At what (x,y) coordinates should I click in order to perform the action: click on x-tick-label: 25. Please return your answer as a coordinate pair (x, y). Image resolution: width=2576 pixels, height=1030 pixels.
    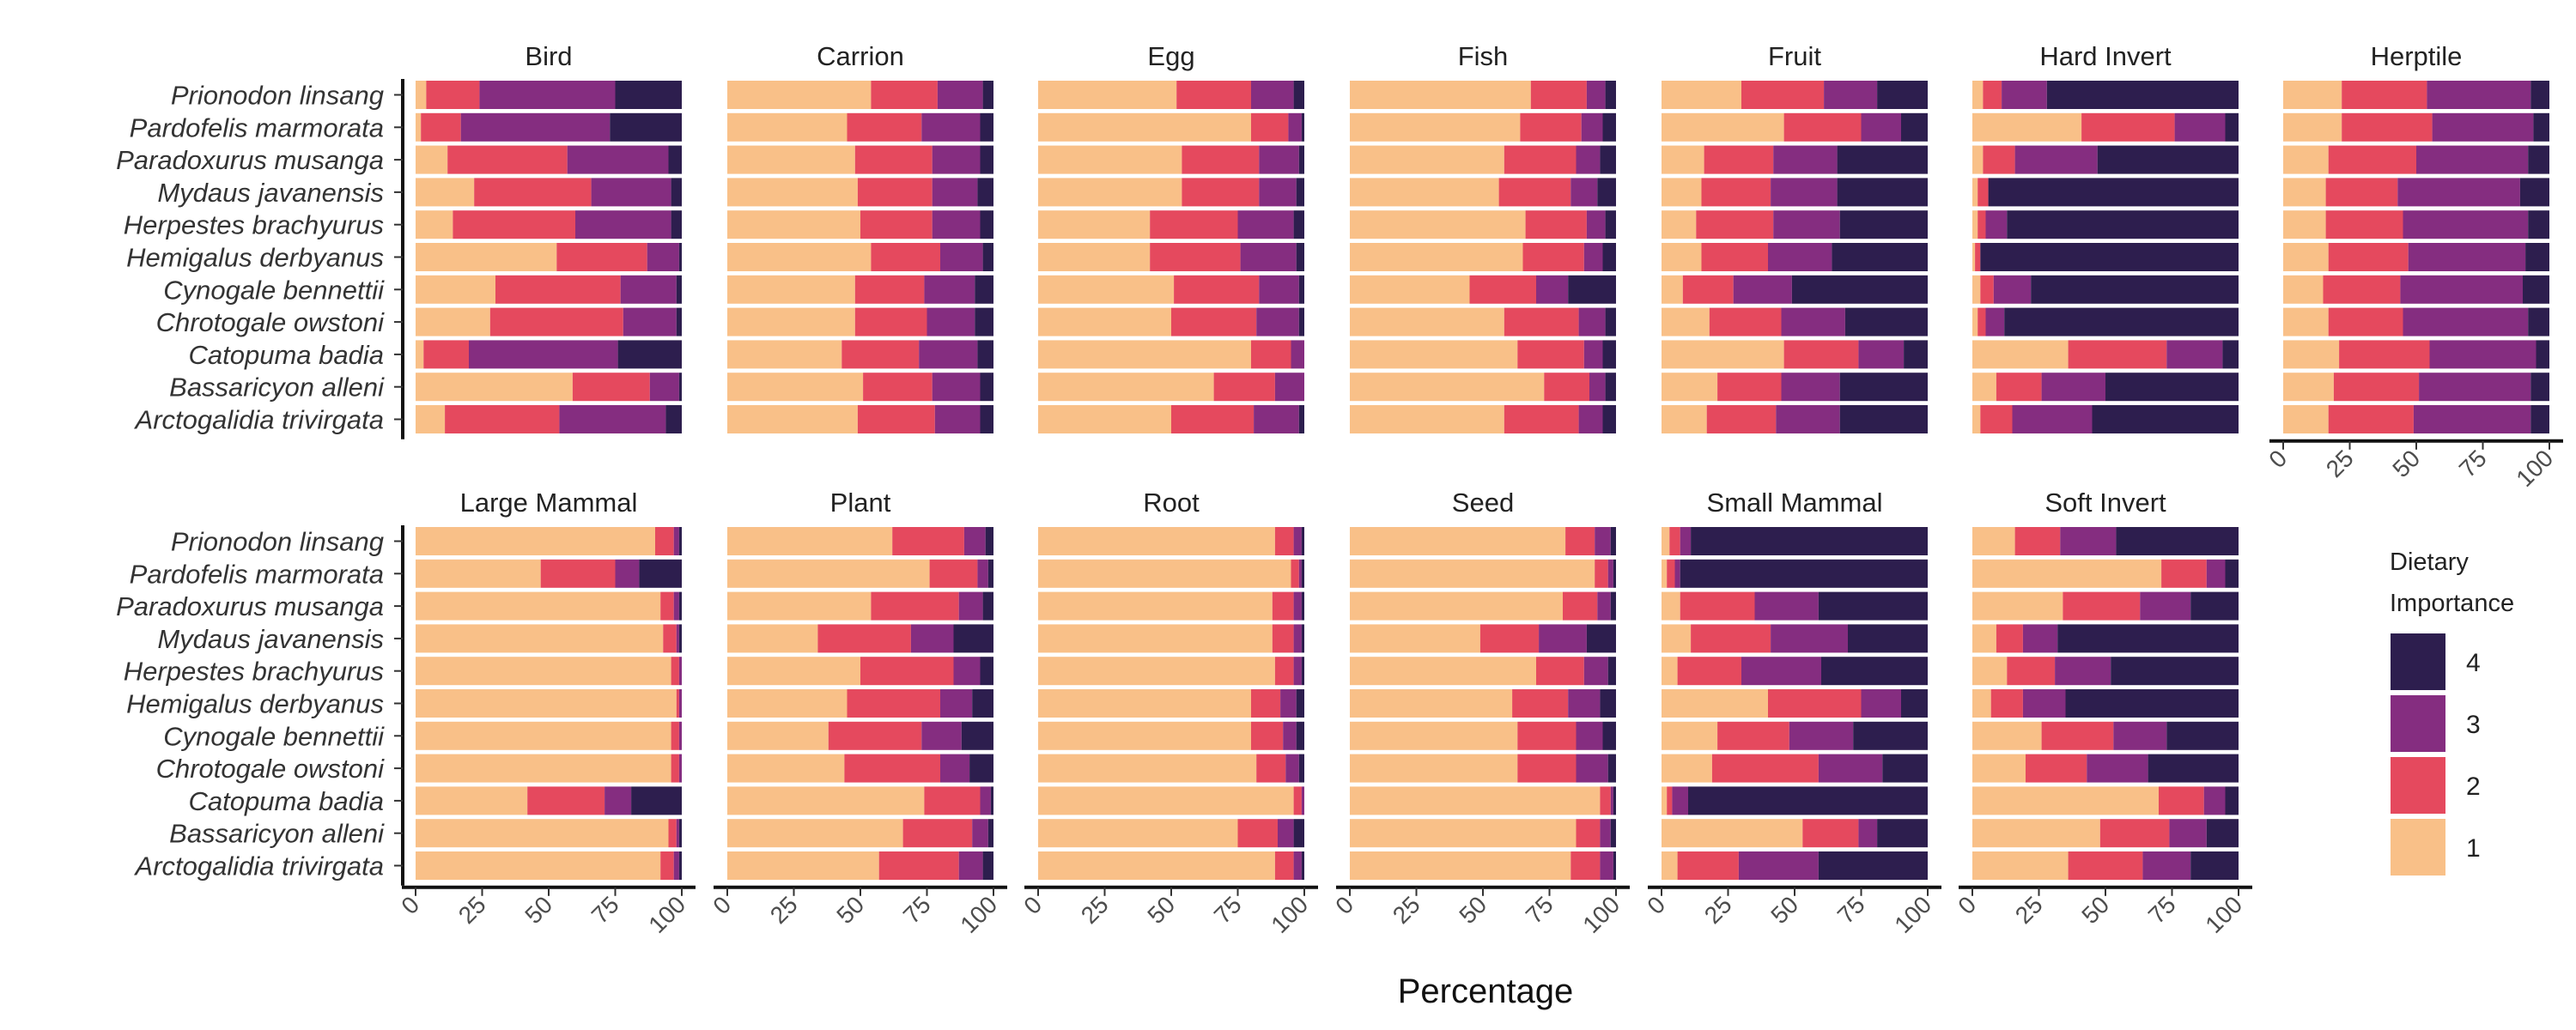
    Looking at the image, I should click on (784, 910).